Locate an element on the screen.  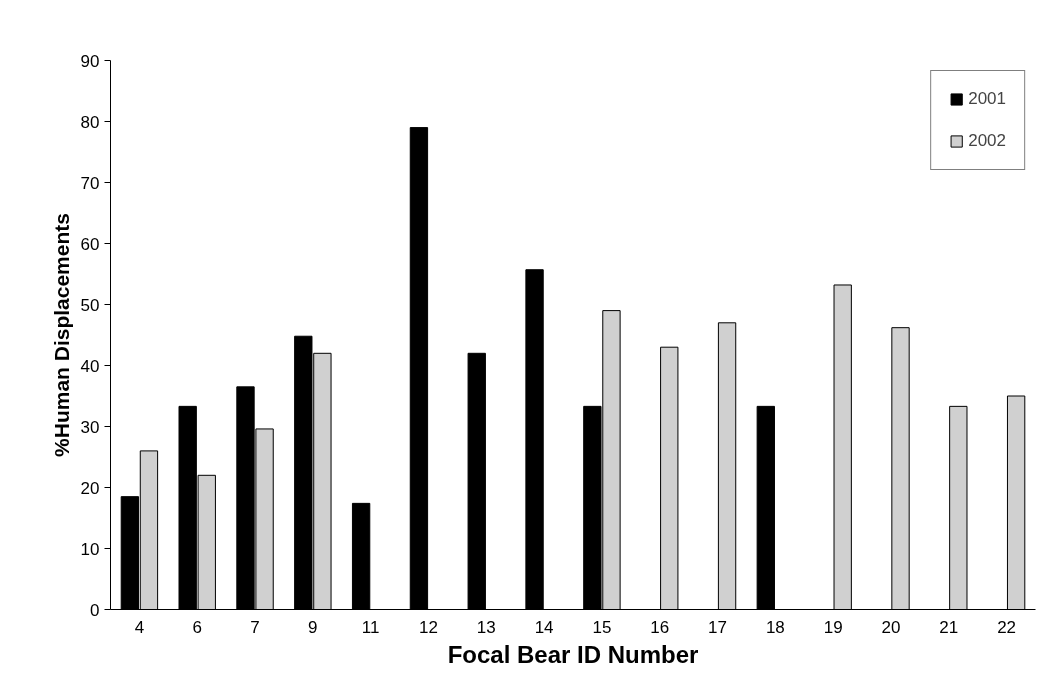
y-tick-label: 40 is located at coordinates (90, 366).